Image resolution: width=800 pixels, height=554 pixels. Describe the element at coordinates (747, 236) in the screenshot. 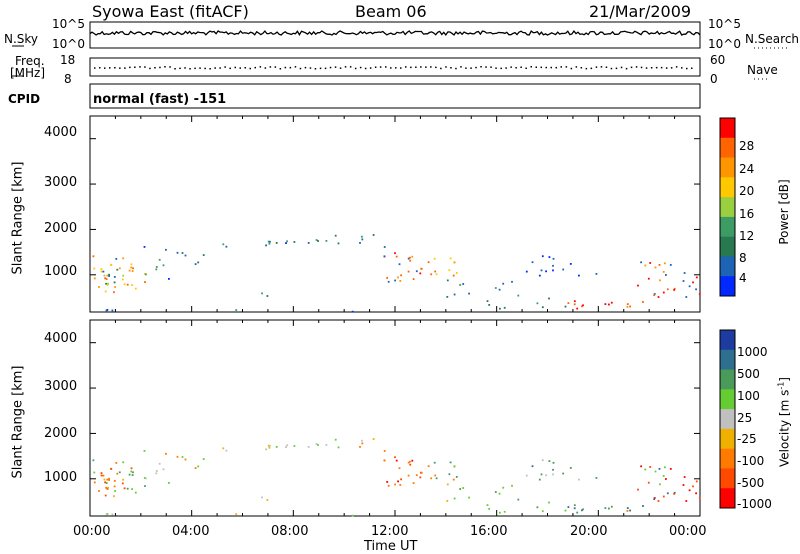

I see `power-cbar-tick: 12` at that location.